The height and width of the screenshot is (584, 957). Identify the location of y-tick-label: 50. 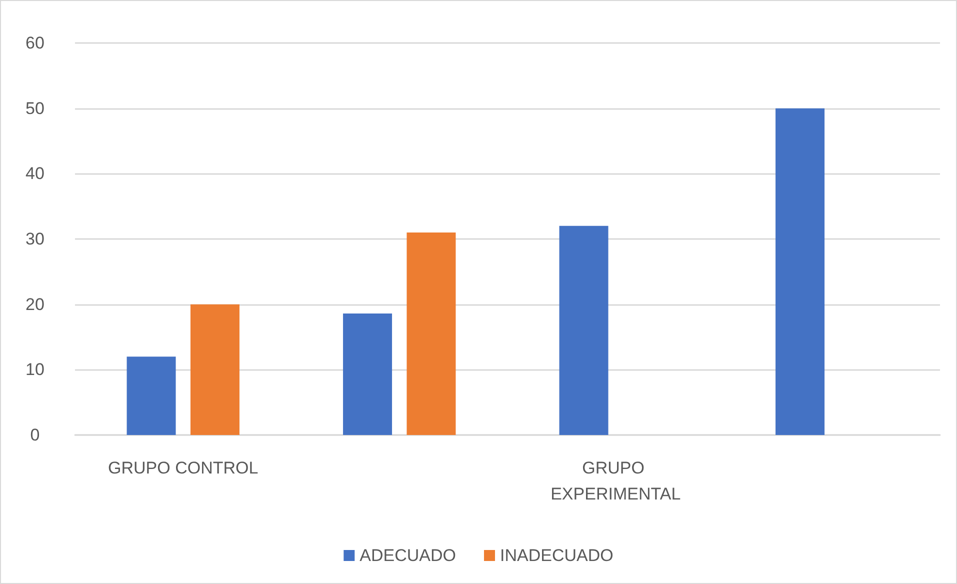
(35, 108).